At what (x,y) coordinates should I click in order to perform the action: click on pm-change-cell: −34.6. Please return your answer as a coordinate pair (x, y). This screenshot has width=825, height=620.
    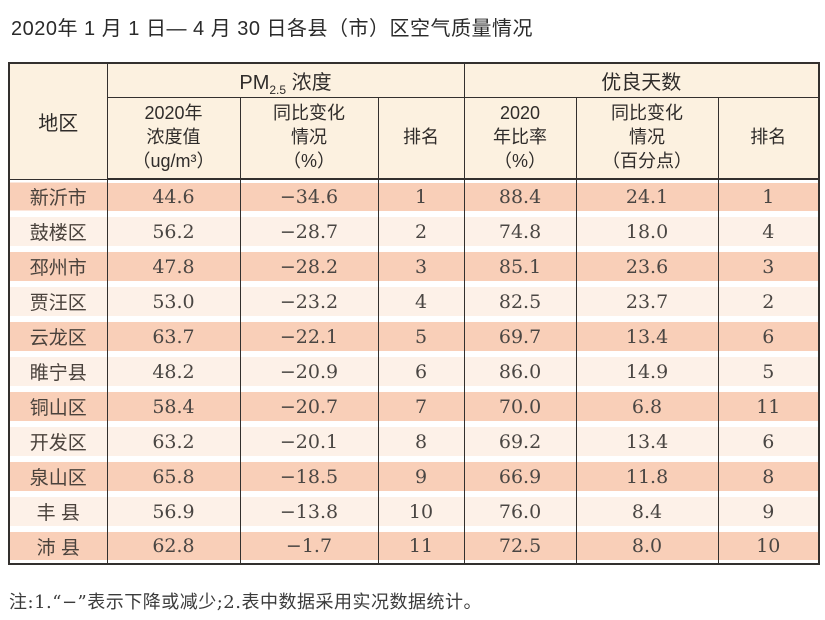
    Looking at the image, I should click on (309, 196).